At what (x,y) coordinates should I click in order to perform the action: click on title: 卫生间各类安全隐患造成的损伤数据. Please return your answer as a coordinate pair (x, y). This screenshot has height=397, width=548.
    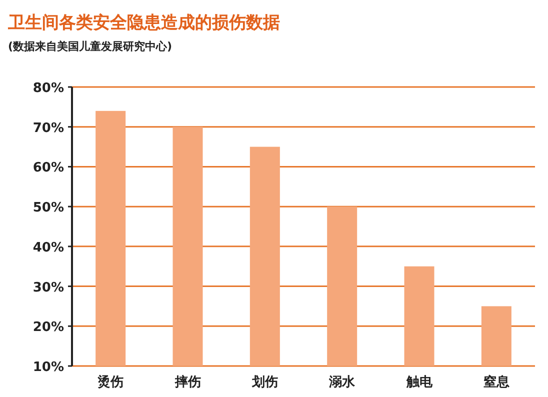
    Looking at the image, I should click on (144, 23).